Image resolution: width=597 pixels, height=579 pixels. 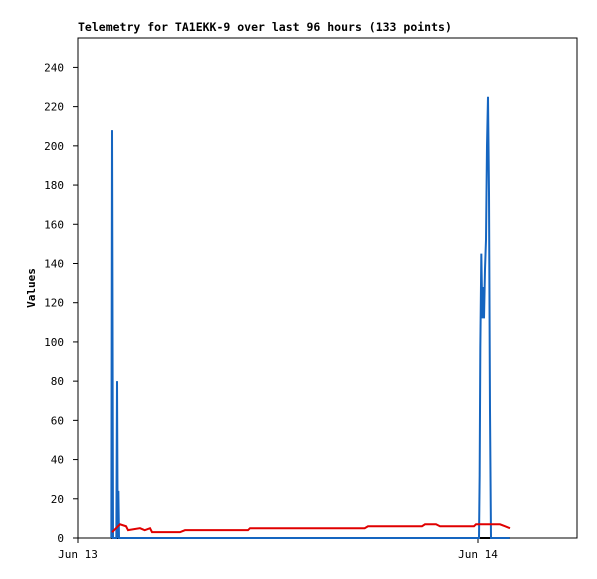 I want to click on y-tick-label: 240, so click(x=54, y=67).